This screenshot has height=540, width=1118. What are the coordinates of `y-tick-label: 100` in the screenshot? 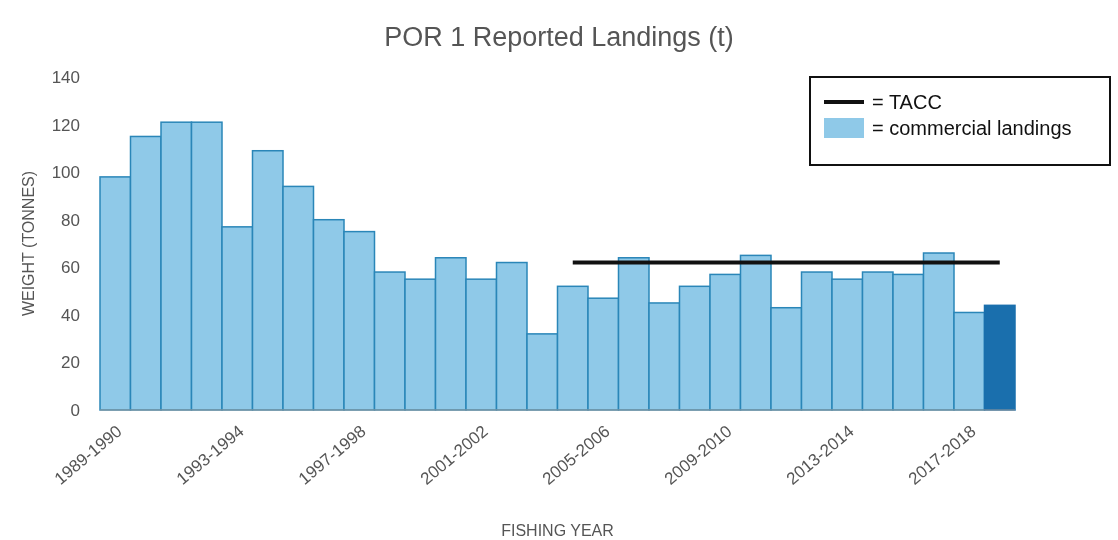 It's located at (65, 173).